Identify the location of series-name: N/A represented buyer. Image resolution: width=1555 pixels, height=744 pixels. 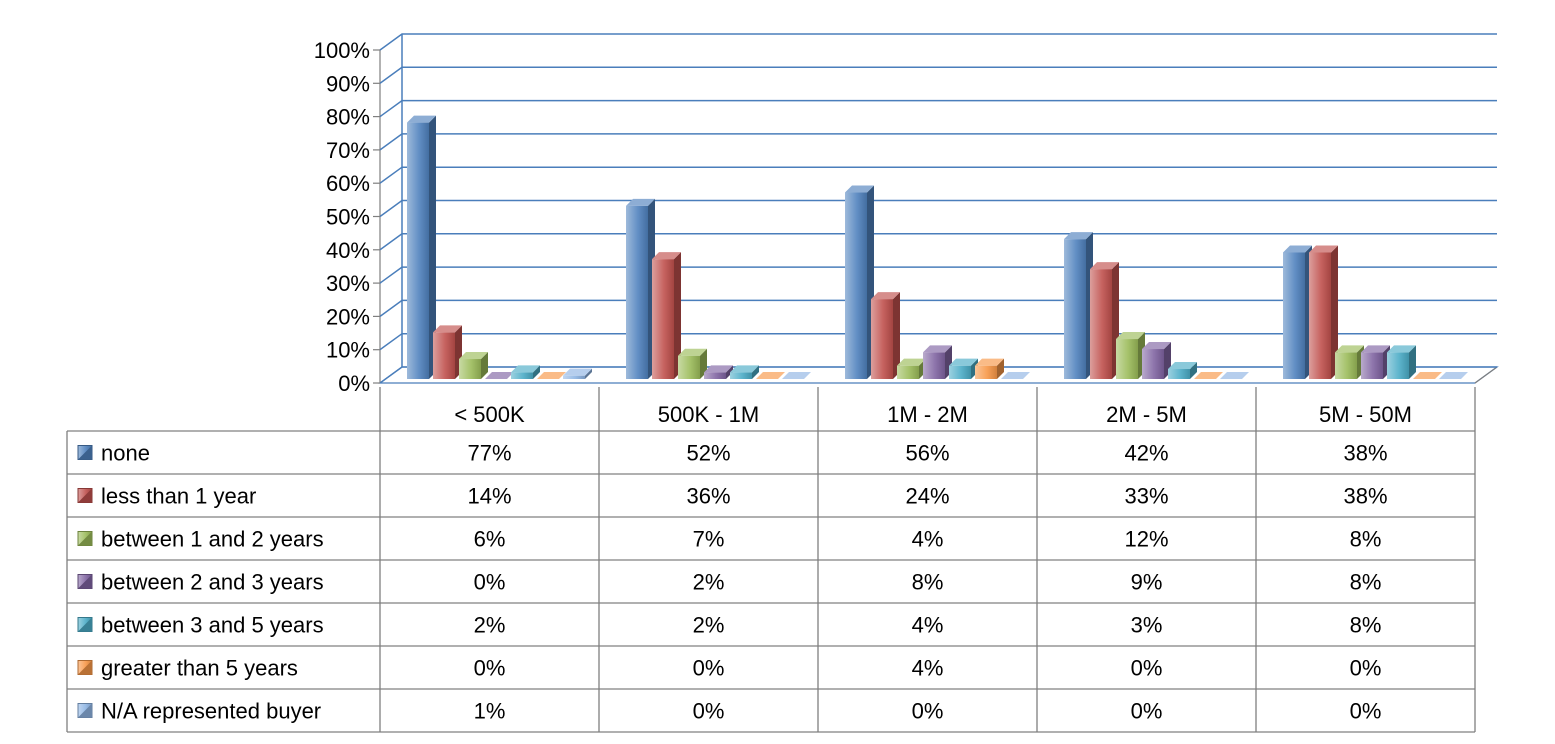
(211, 711).